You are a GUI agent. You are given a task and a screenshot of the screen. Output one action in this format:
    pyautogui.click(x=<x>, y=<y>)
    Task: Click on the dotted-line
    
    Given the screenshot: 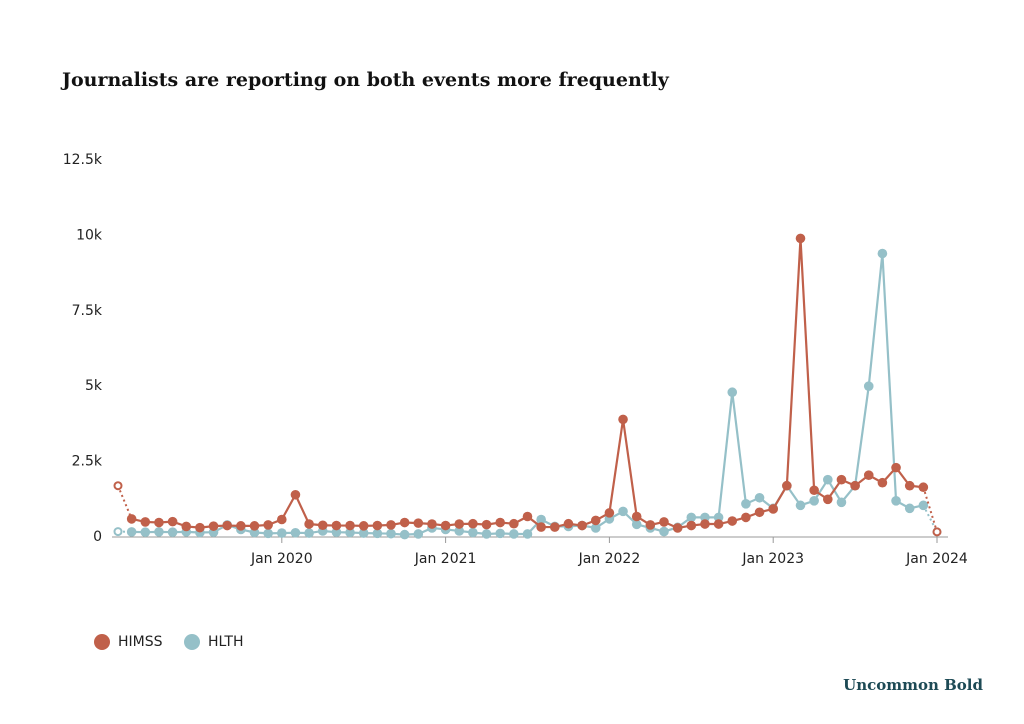 What is the action you would take?
    pyautogui.click(x=125, y=502)
    